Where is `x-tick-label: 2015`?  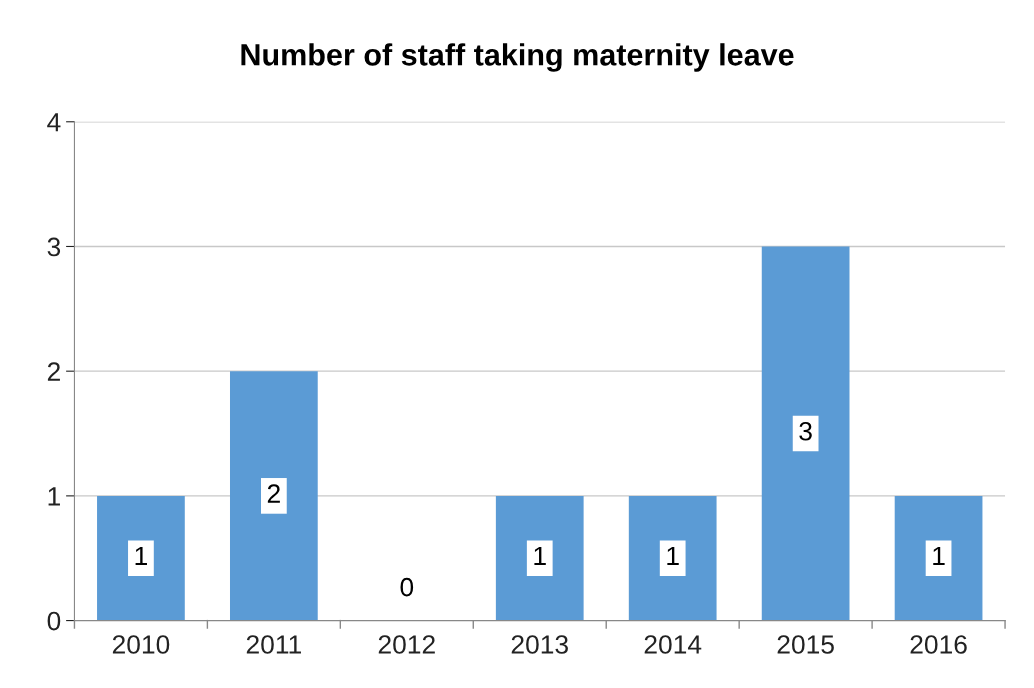 x-tick-label: 2015 is located at coordinates (805, 644).